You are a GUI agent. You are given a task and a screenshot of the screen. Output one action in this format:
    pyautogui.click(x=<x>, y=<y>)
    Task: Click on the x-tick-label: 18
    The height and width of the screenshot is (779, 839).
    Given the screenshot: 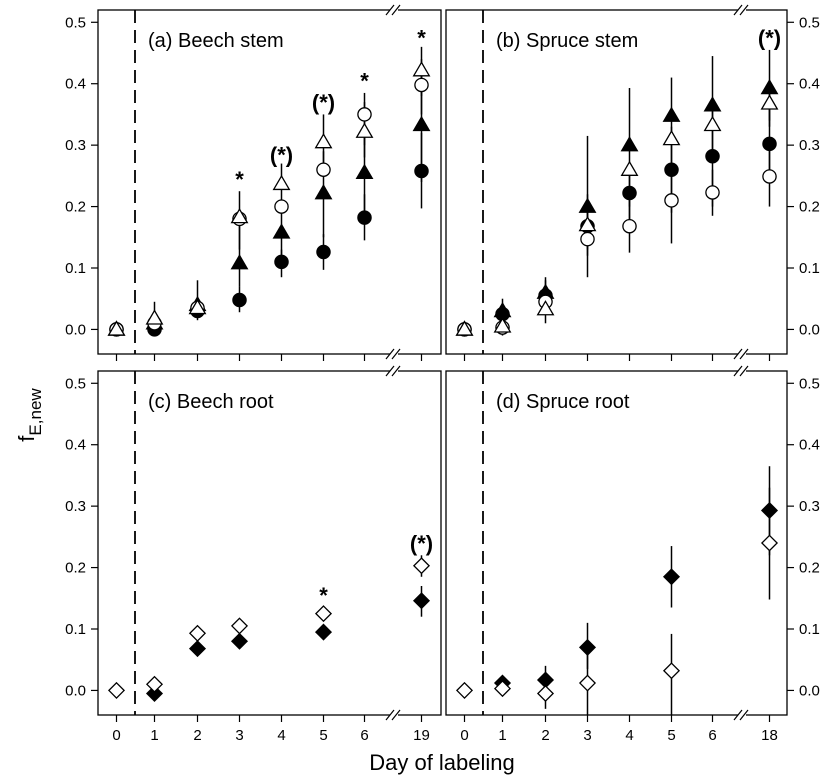 What is the action you would take?
    pyautogui.click(x=769, y=735)
    